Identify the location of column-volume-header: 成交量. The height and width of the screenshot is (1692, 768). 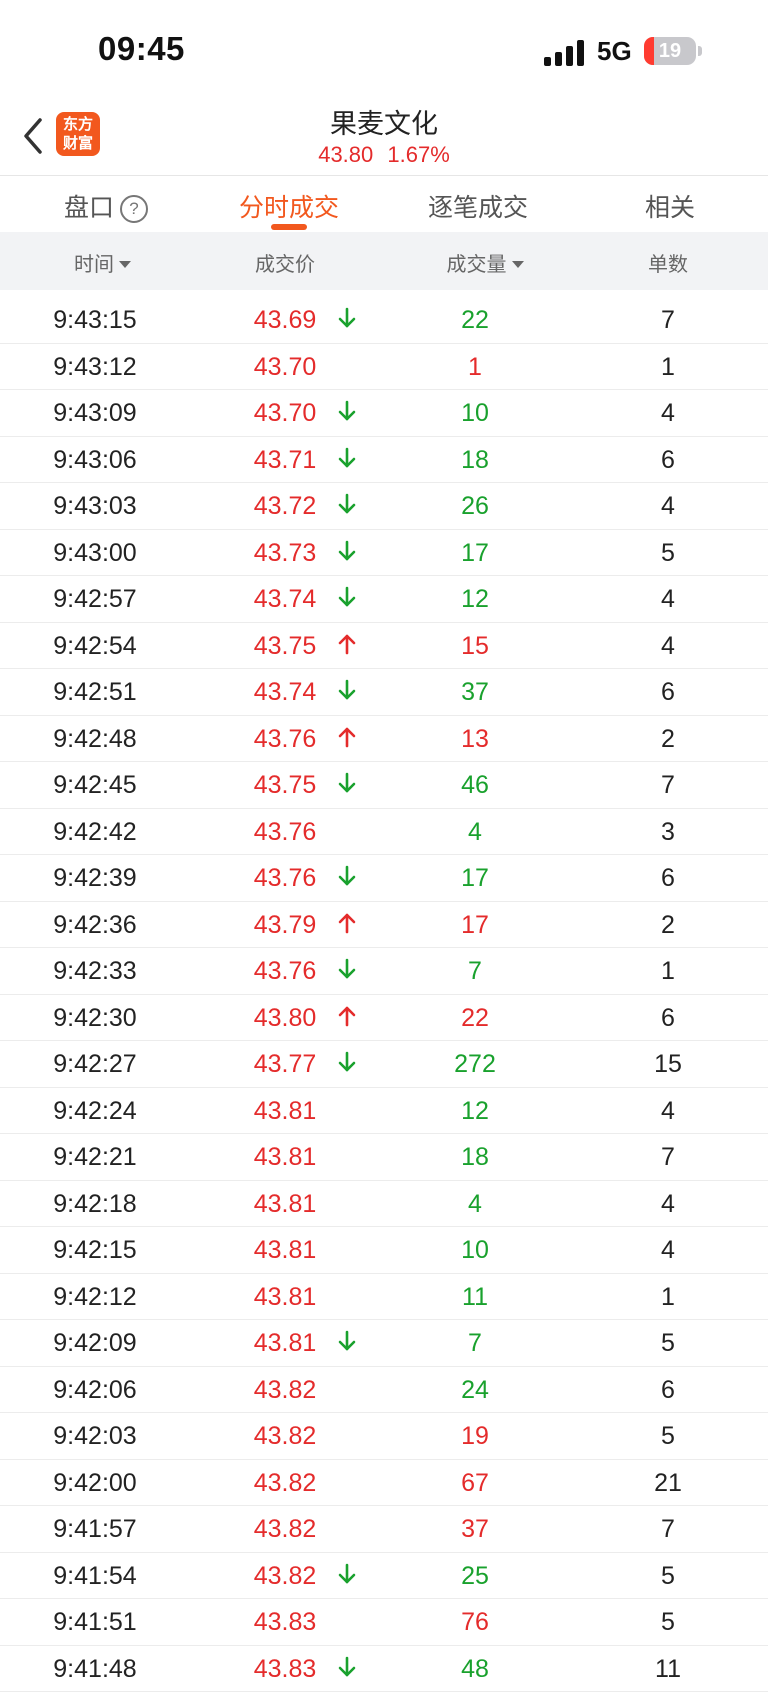
(485, 262).